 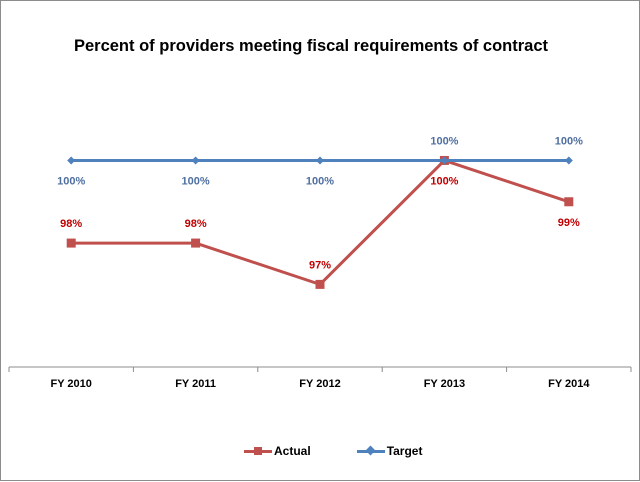 I want to click on x-tick-label-fy-2014: FY 2014, so click(x=569, y=384).